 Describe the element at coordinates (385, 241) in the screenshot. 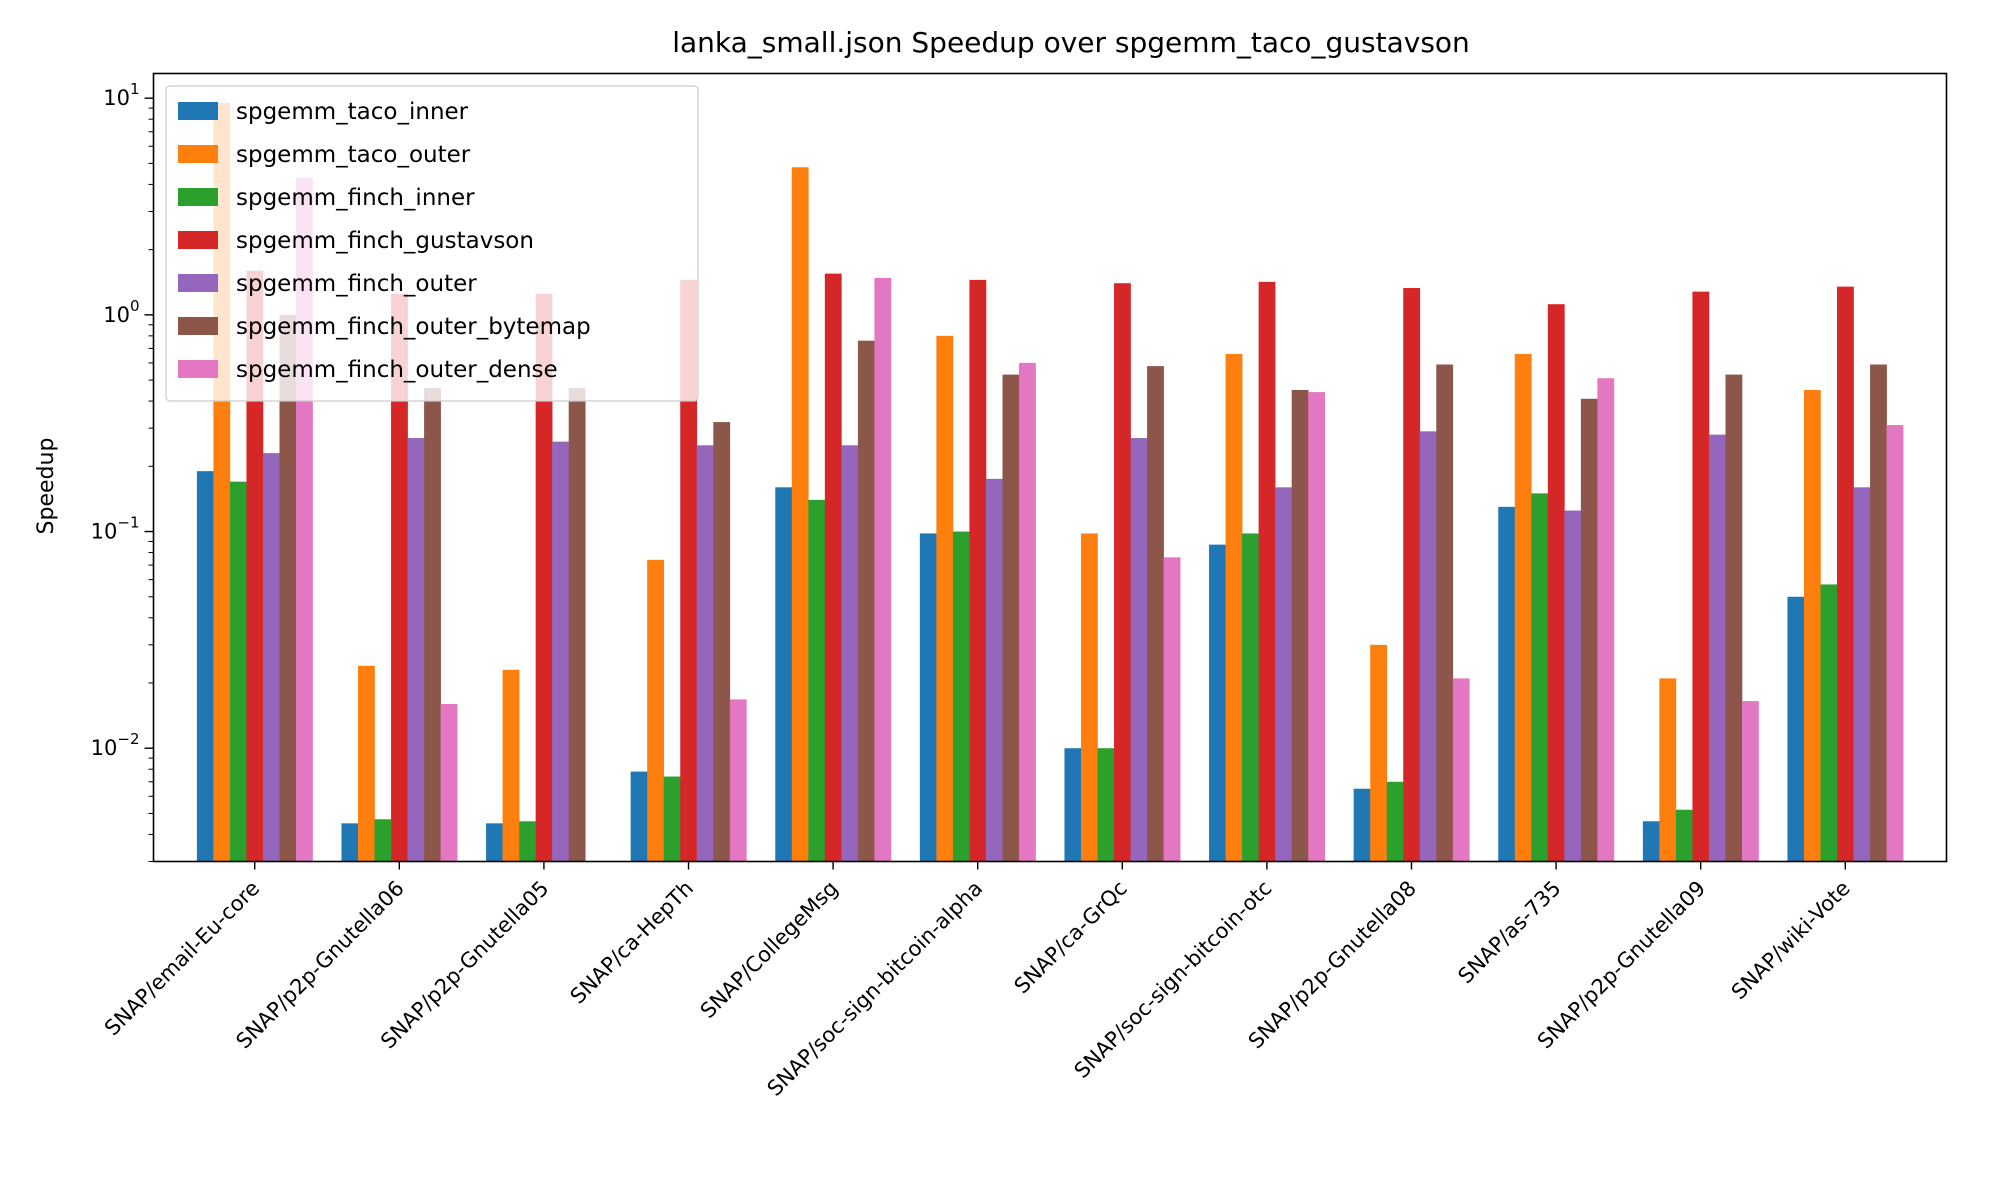

I see `legend-label: spgemm_finch_gustavson` at that location.